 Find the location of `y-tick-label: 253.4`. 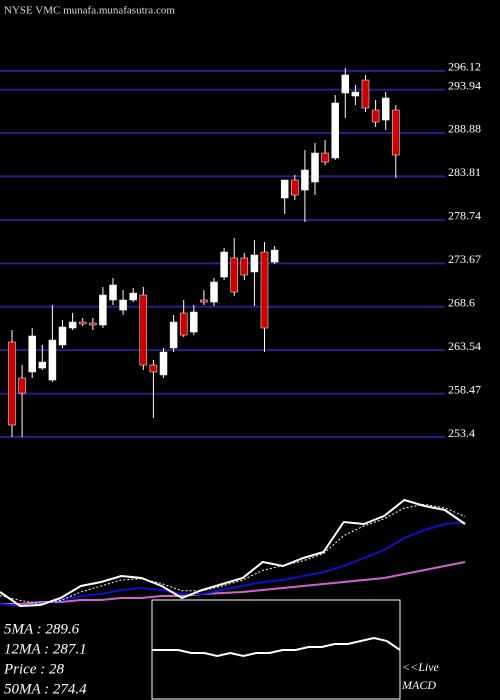

y-tick-label: 253.4 is located at coordinates (461, 433).